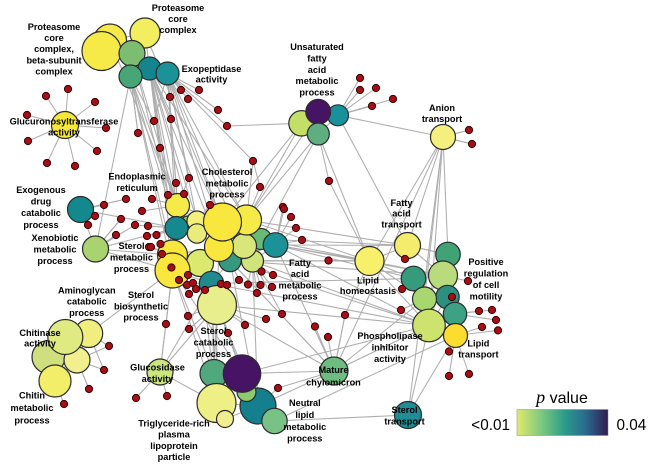 The width and height of the screenshot is (649, 471). What do you see at coordinates (304, 415) in the screenshot?
I see `svg-text: lipid` at bounding box center [304, 415].